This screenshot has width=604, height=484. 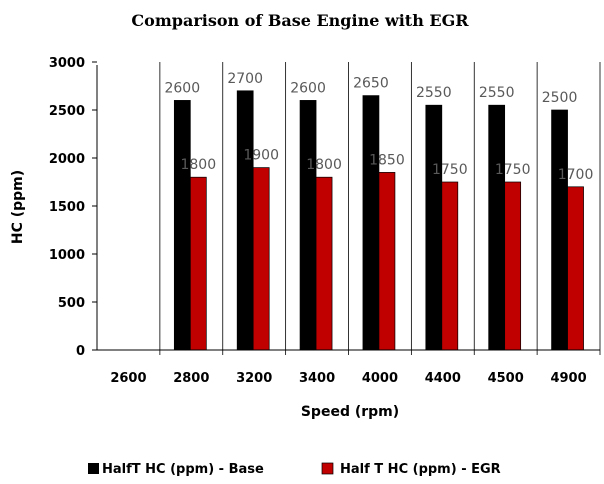 What do you see at coordinates (380, 378) in the screenshot?
I see `x-tick-label: 4000` at bounding box center [380, 378].